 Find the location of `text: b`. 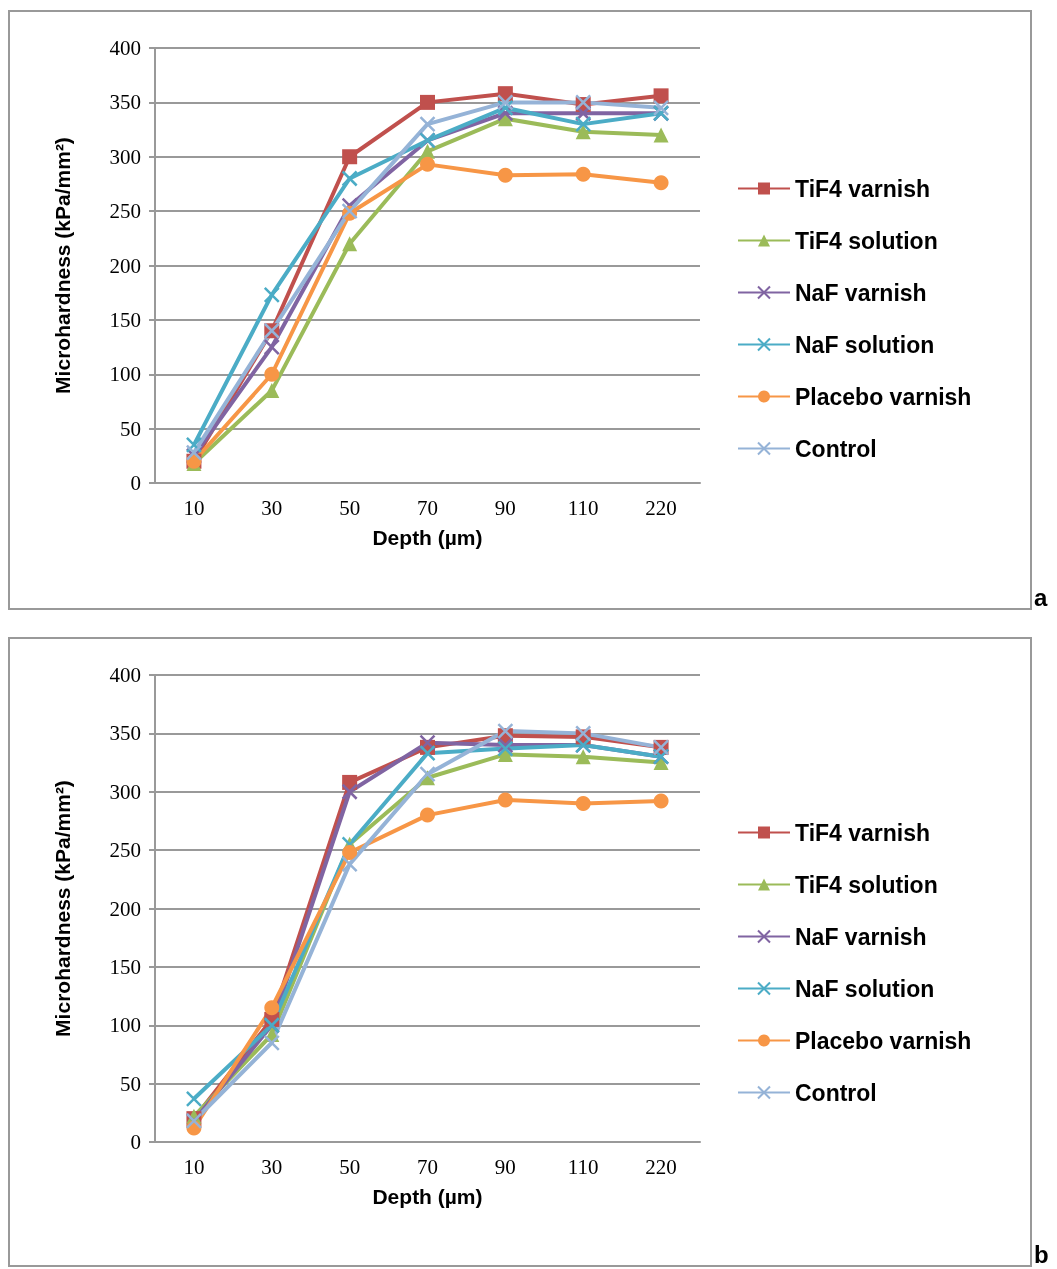

text: b is located at coordinates (1041, 1255).